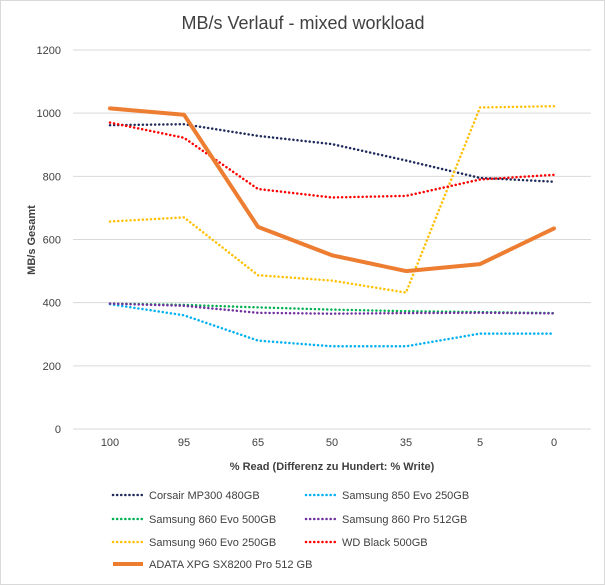 This screenshot has width=605, height=585. I want to click on legend-label: Samsung 860 Evo 500GB, so click(212, 520).